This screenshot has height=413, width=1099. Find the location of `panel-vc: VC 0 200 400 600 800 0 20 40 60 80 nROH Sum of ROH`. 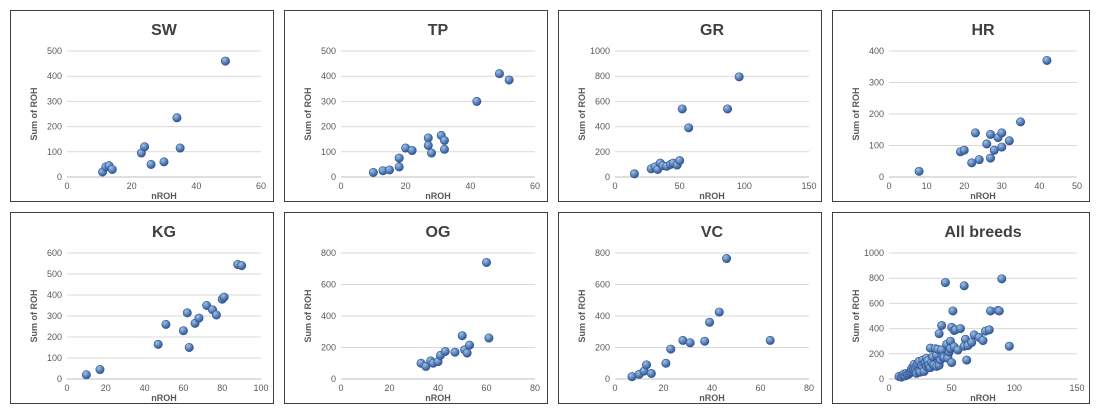

panel-vc: VC 0 200 400 600 800 0 20 40 60 80 nROH Sum of ROH is located at coordinates (690, 308).